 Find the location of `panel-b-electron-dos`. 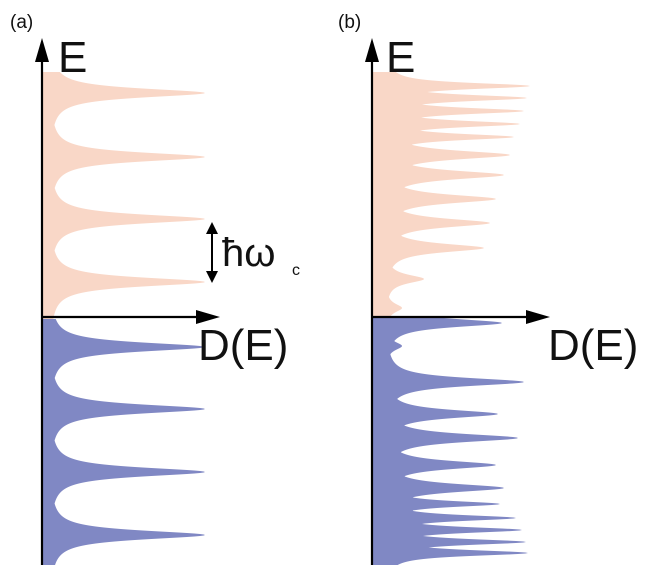

panel-b-electron-dos is located at coordinates (451, 194).